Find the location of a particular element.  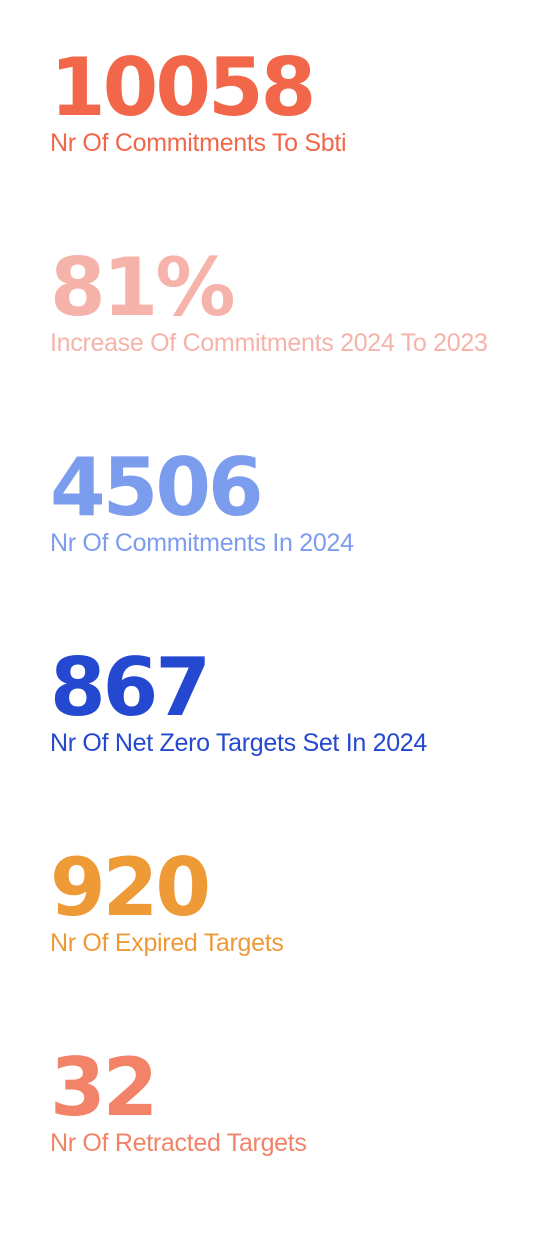

stat-commitments-in-2024: 4506 Nr Of Commitments In 2024 is located at coordinates (295, 548).